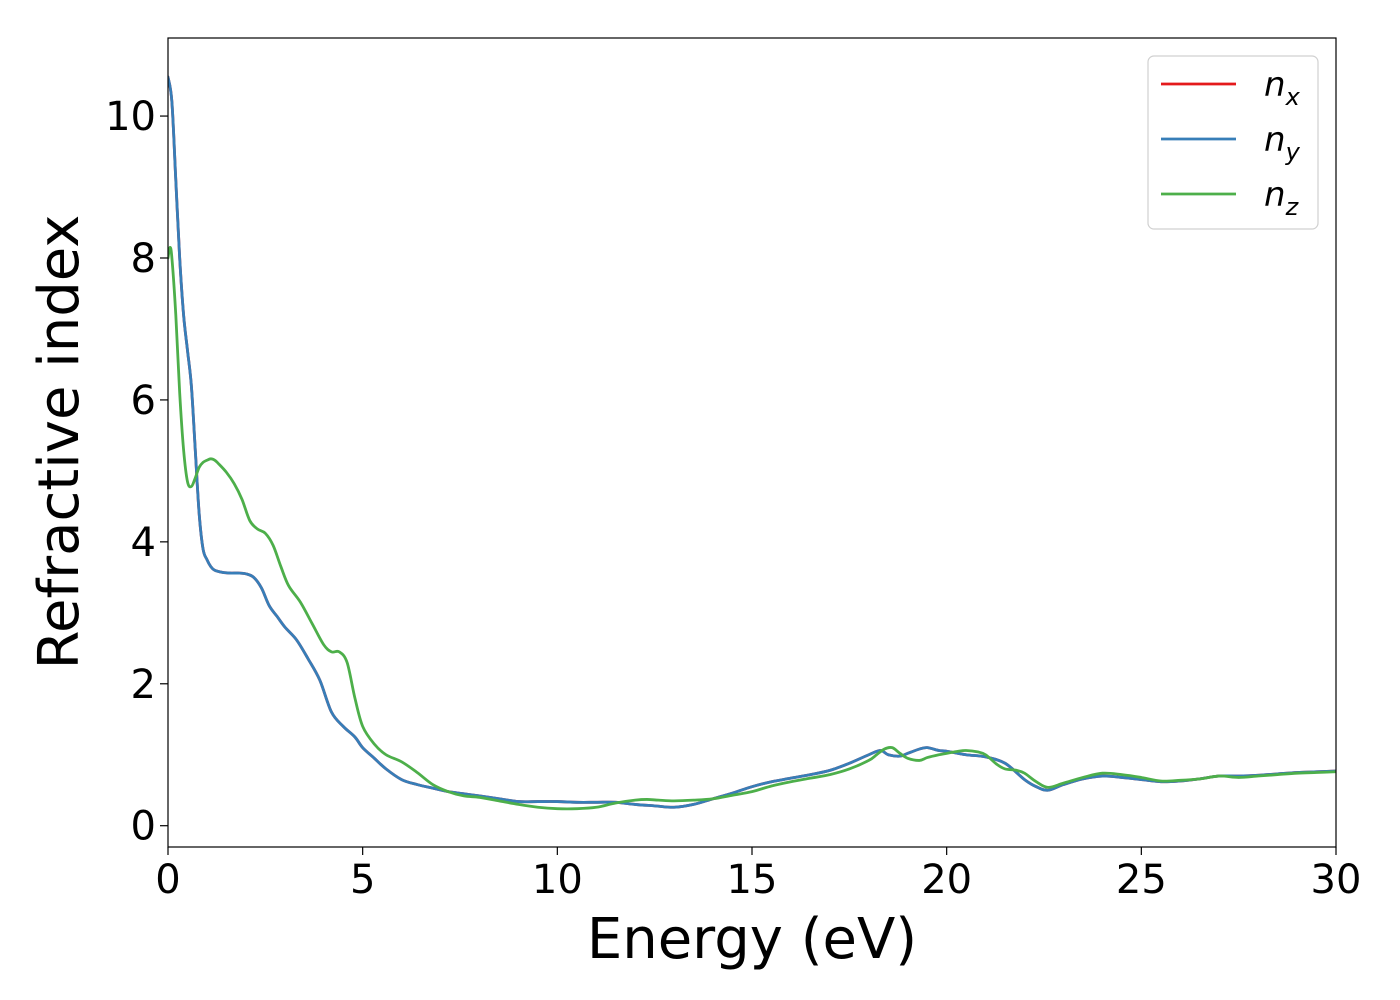  What do you see at coordinates (752, 880) in the screenshot?
I see `x-tick-label: 15` at bounding box center [752, 880].